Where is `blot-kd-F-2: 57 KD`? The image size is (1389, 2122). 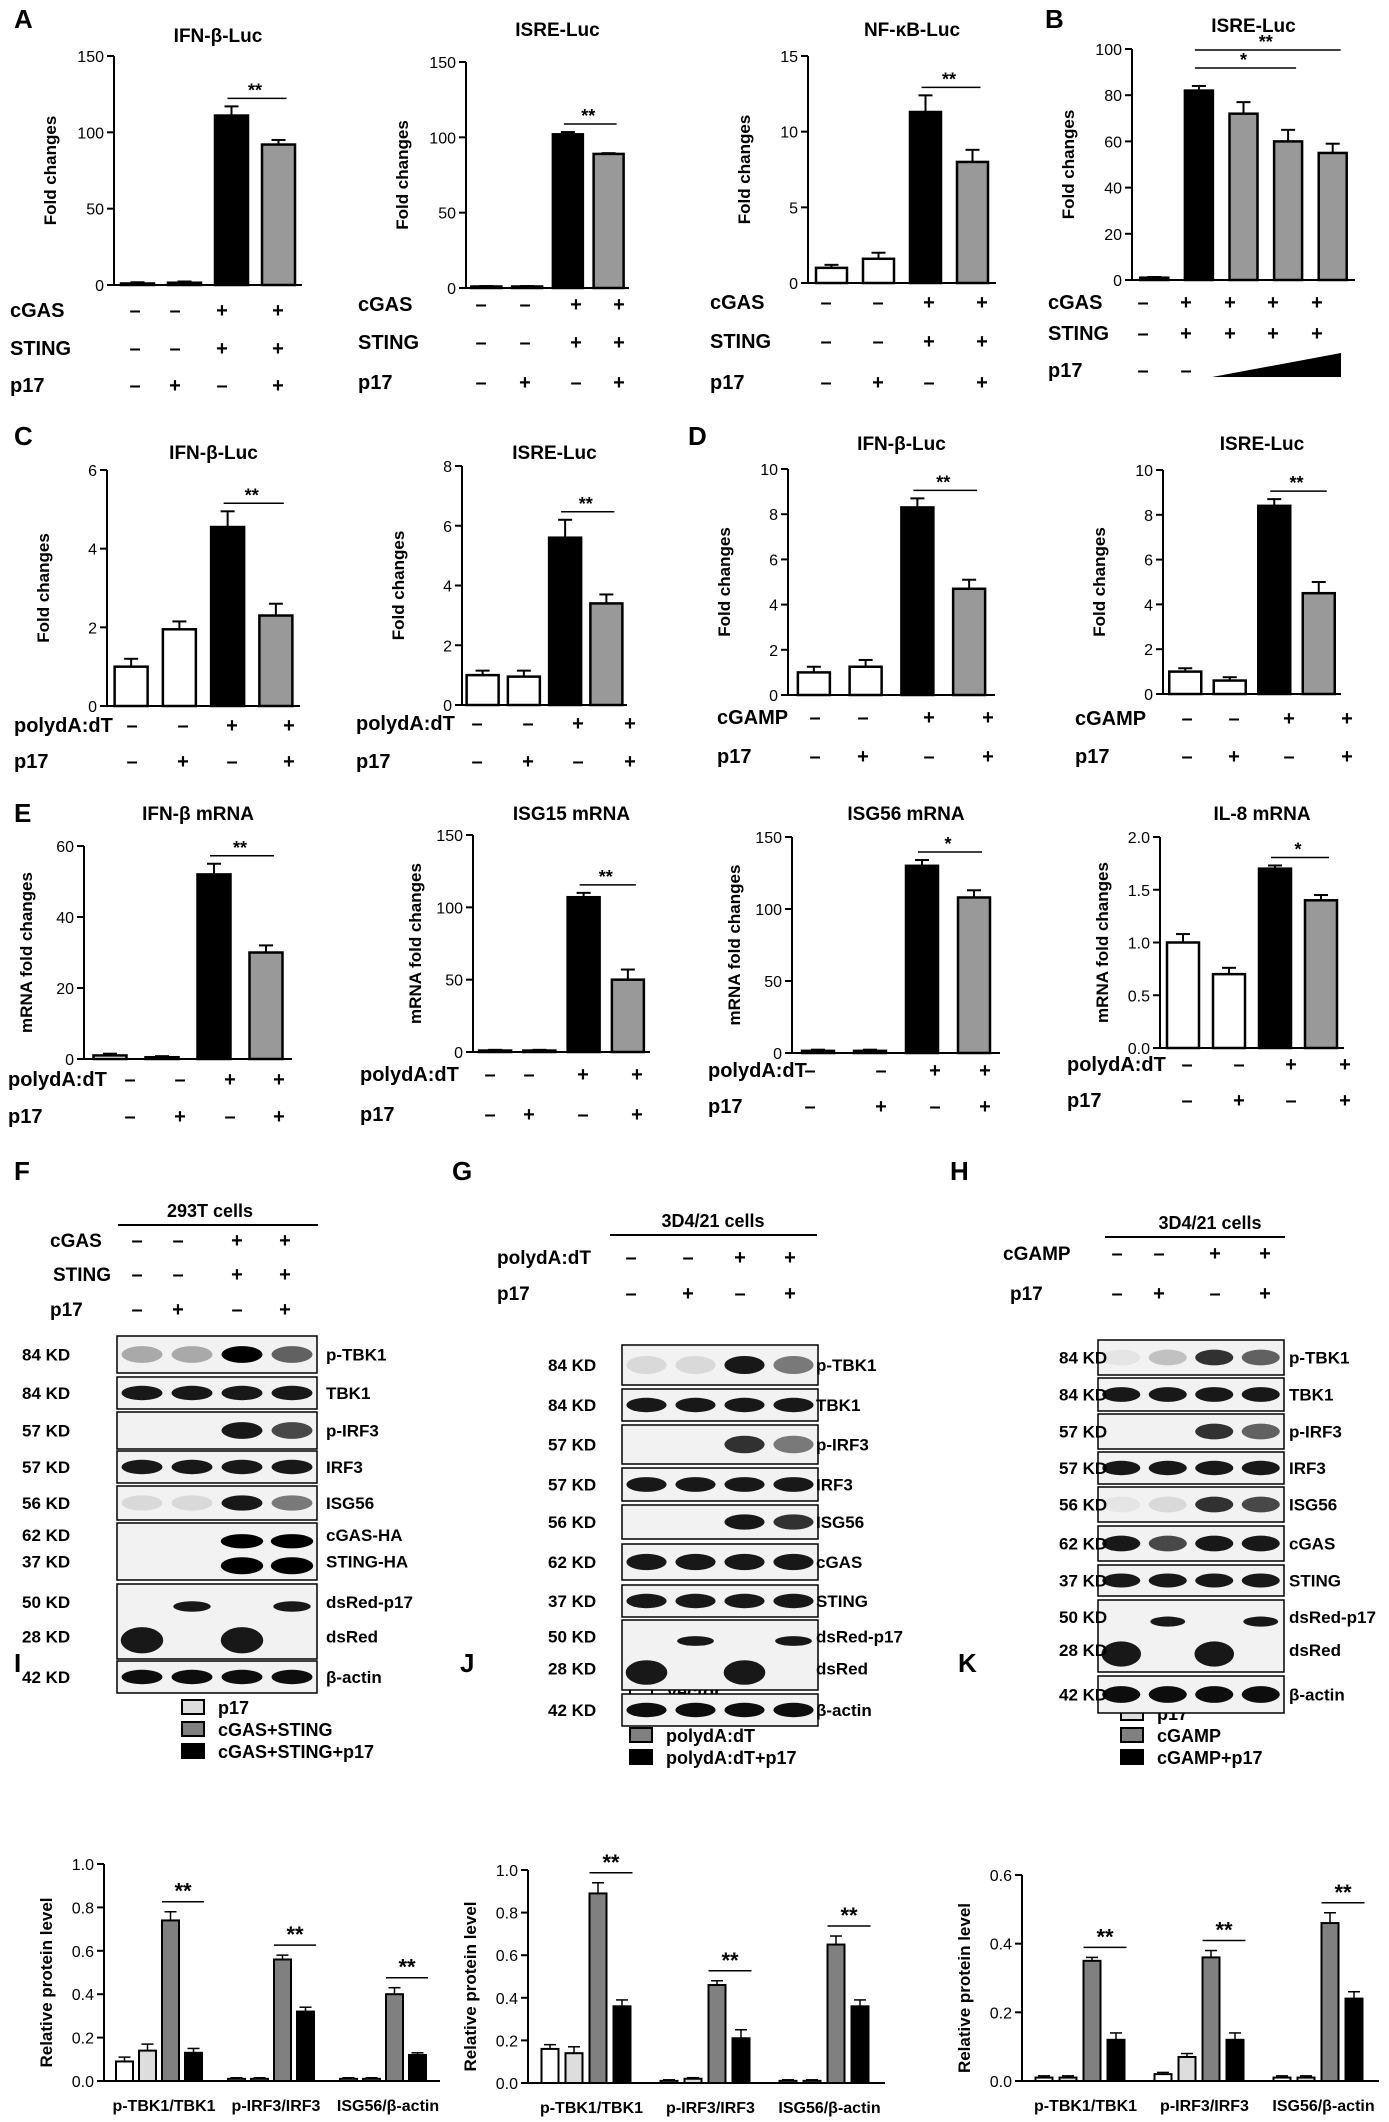 blot-kd-F-2: 57 KD is located at coordinates (46, 1431).